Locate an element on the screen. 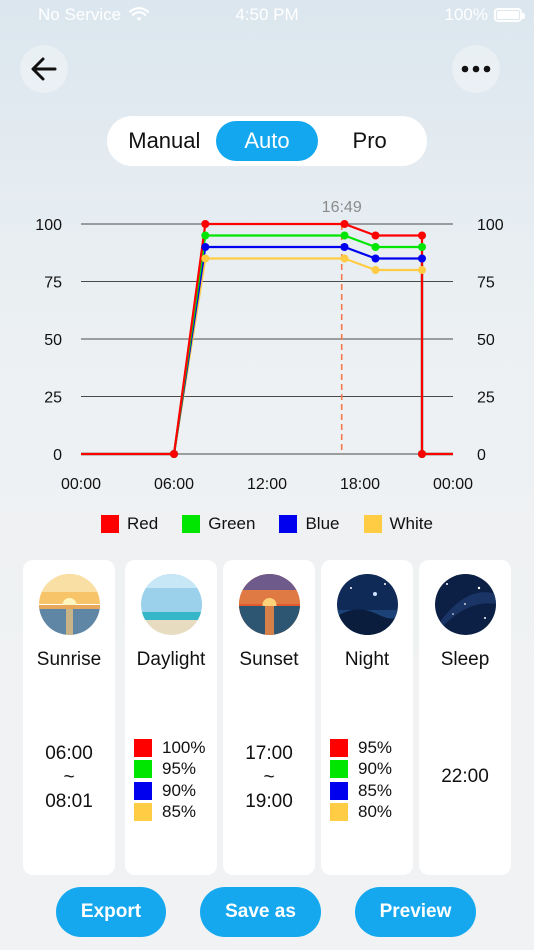 This screenshot has width=534, height=950. legend-label: White is located at coordinates (411, 523).